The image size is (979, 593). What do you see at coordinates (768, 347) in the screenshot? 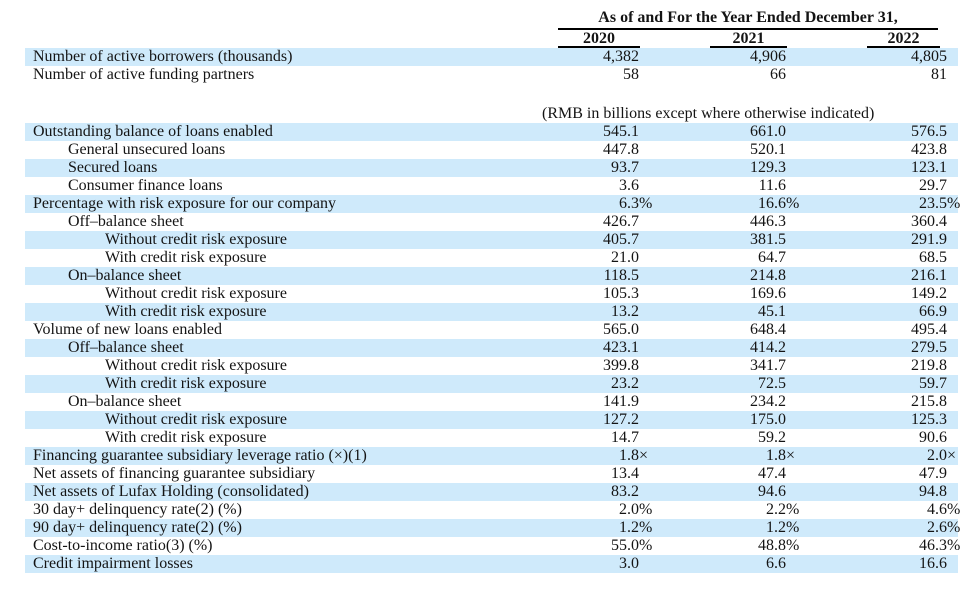
I see `value-number: 414.2` at bounding box center [768, 347].